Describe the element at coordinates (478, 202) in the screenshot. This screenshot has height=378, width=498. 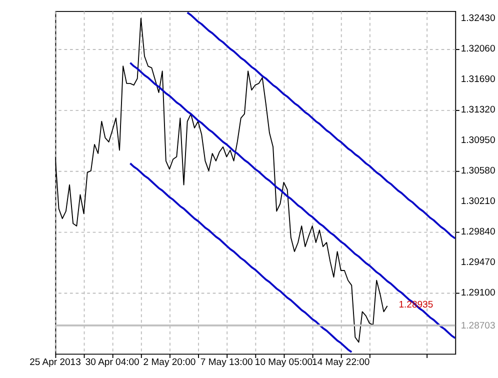
I see `y-tick-label: 1.30210` at that location.